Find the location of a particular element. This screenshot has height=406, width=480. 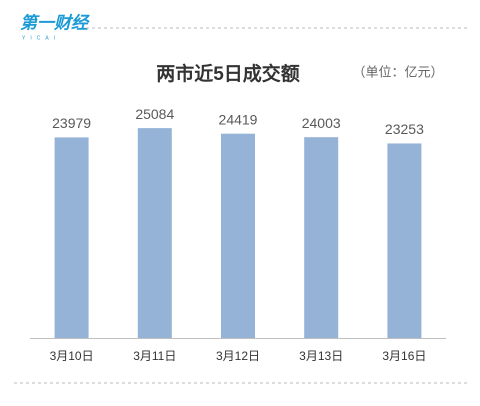

chart-title: 两市近5日成交额 is located at coordinates (228, 73).